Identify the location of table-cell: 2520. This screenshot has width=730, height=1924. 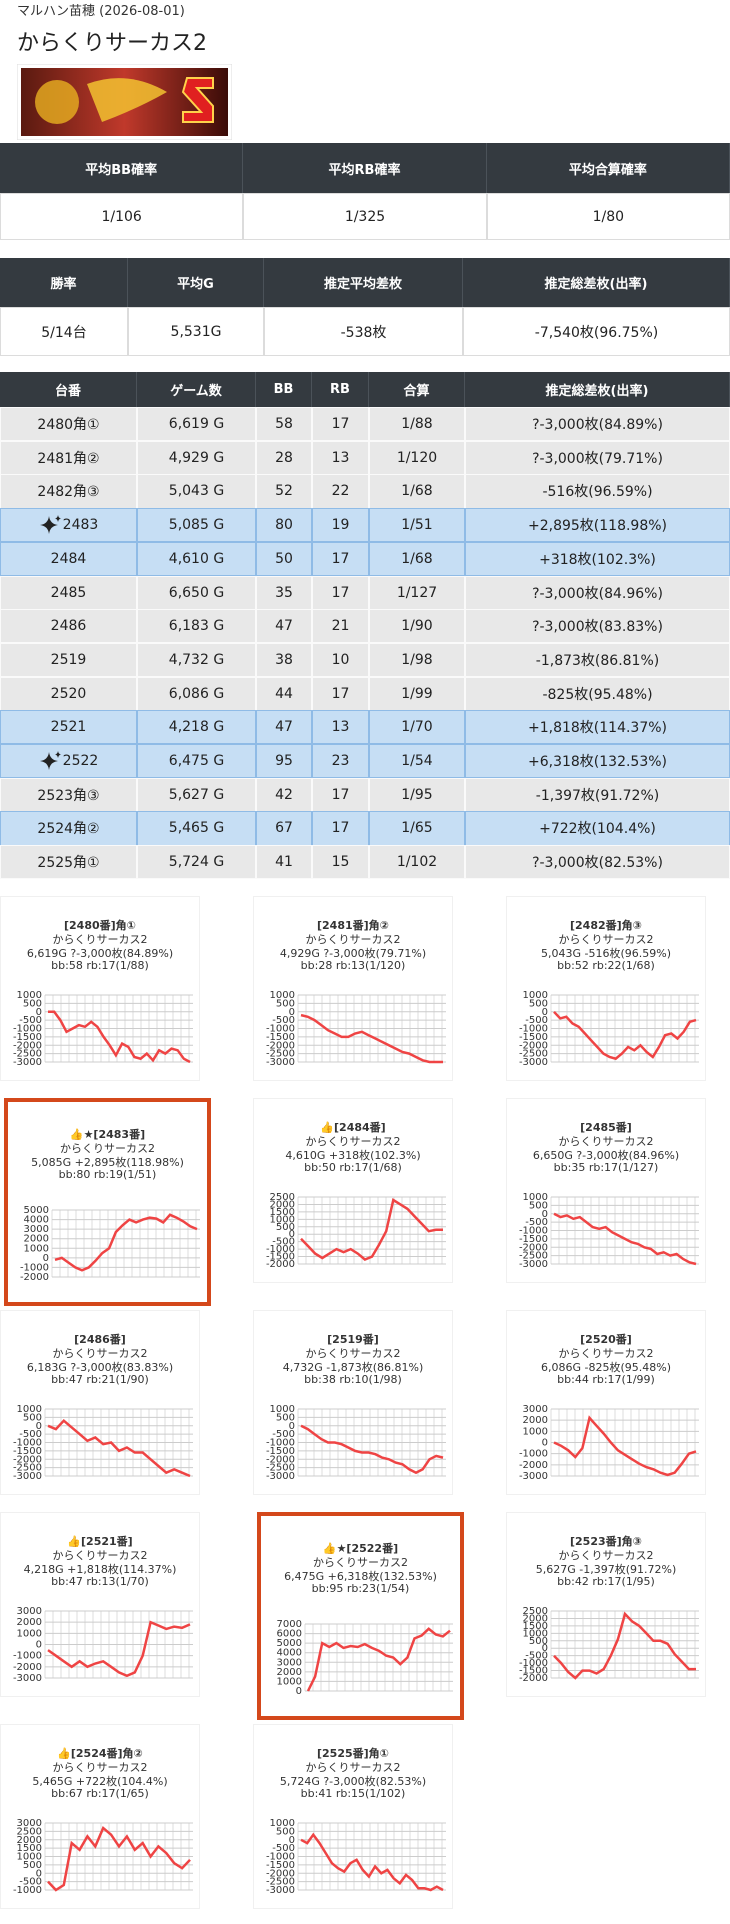
(68, 693).